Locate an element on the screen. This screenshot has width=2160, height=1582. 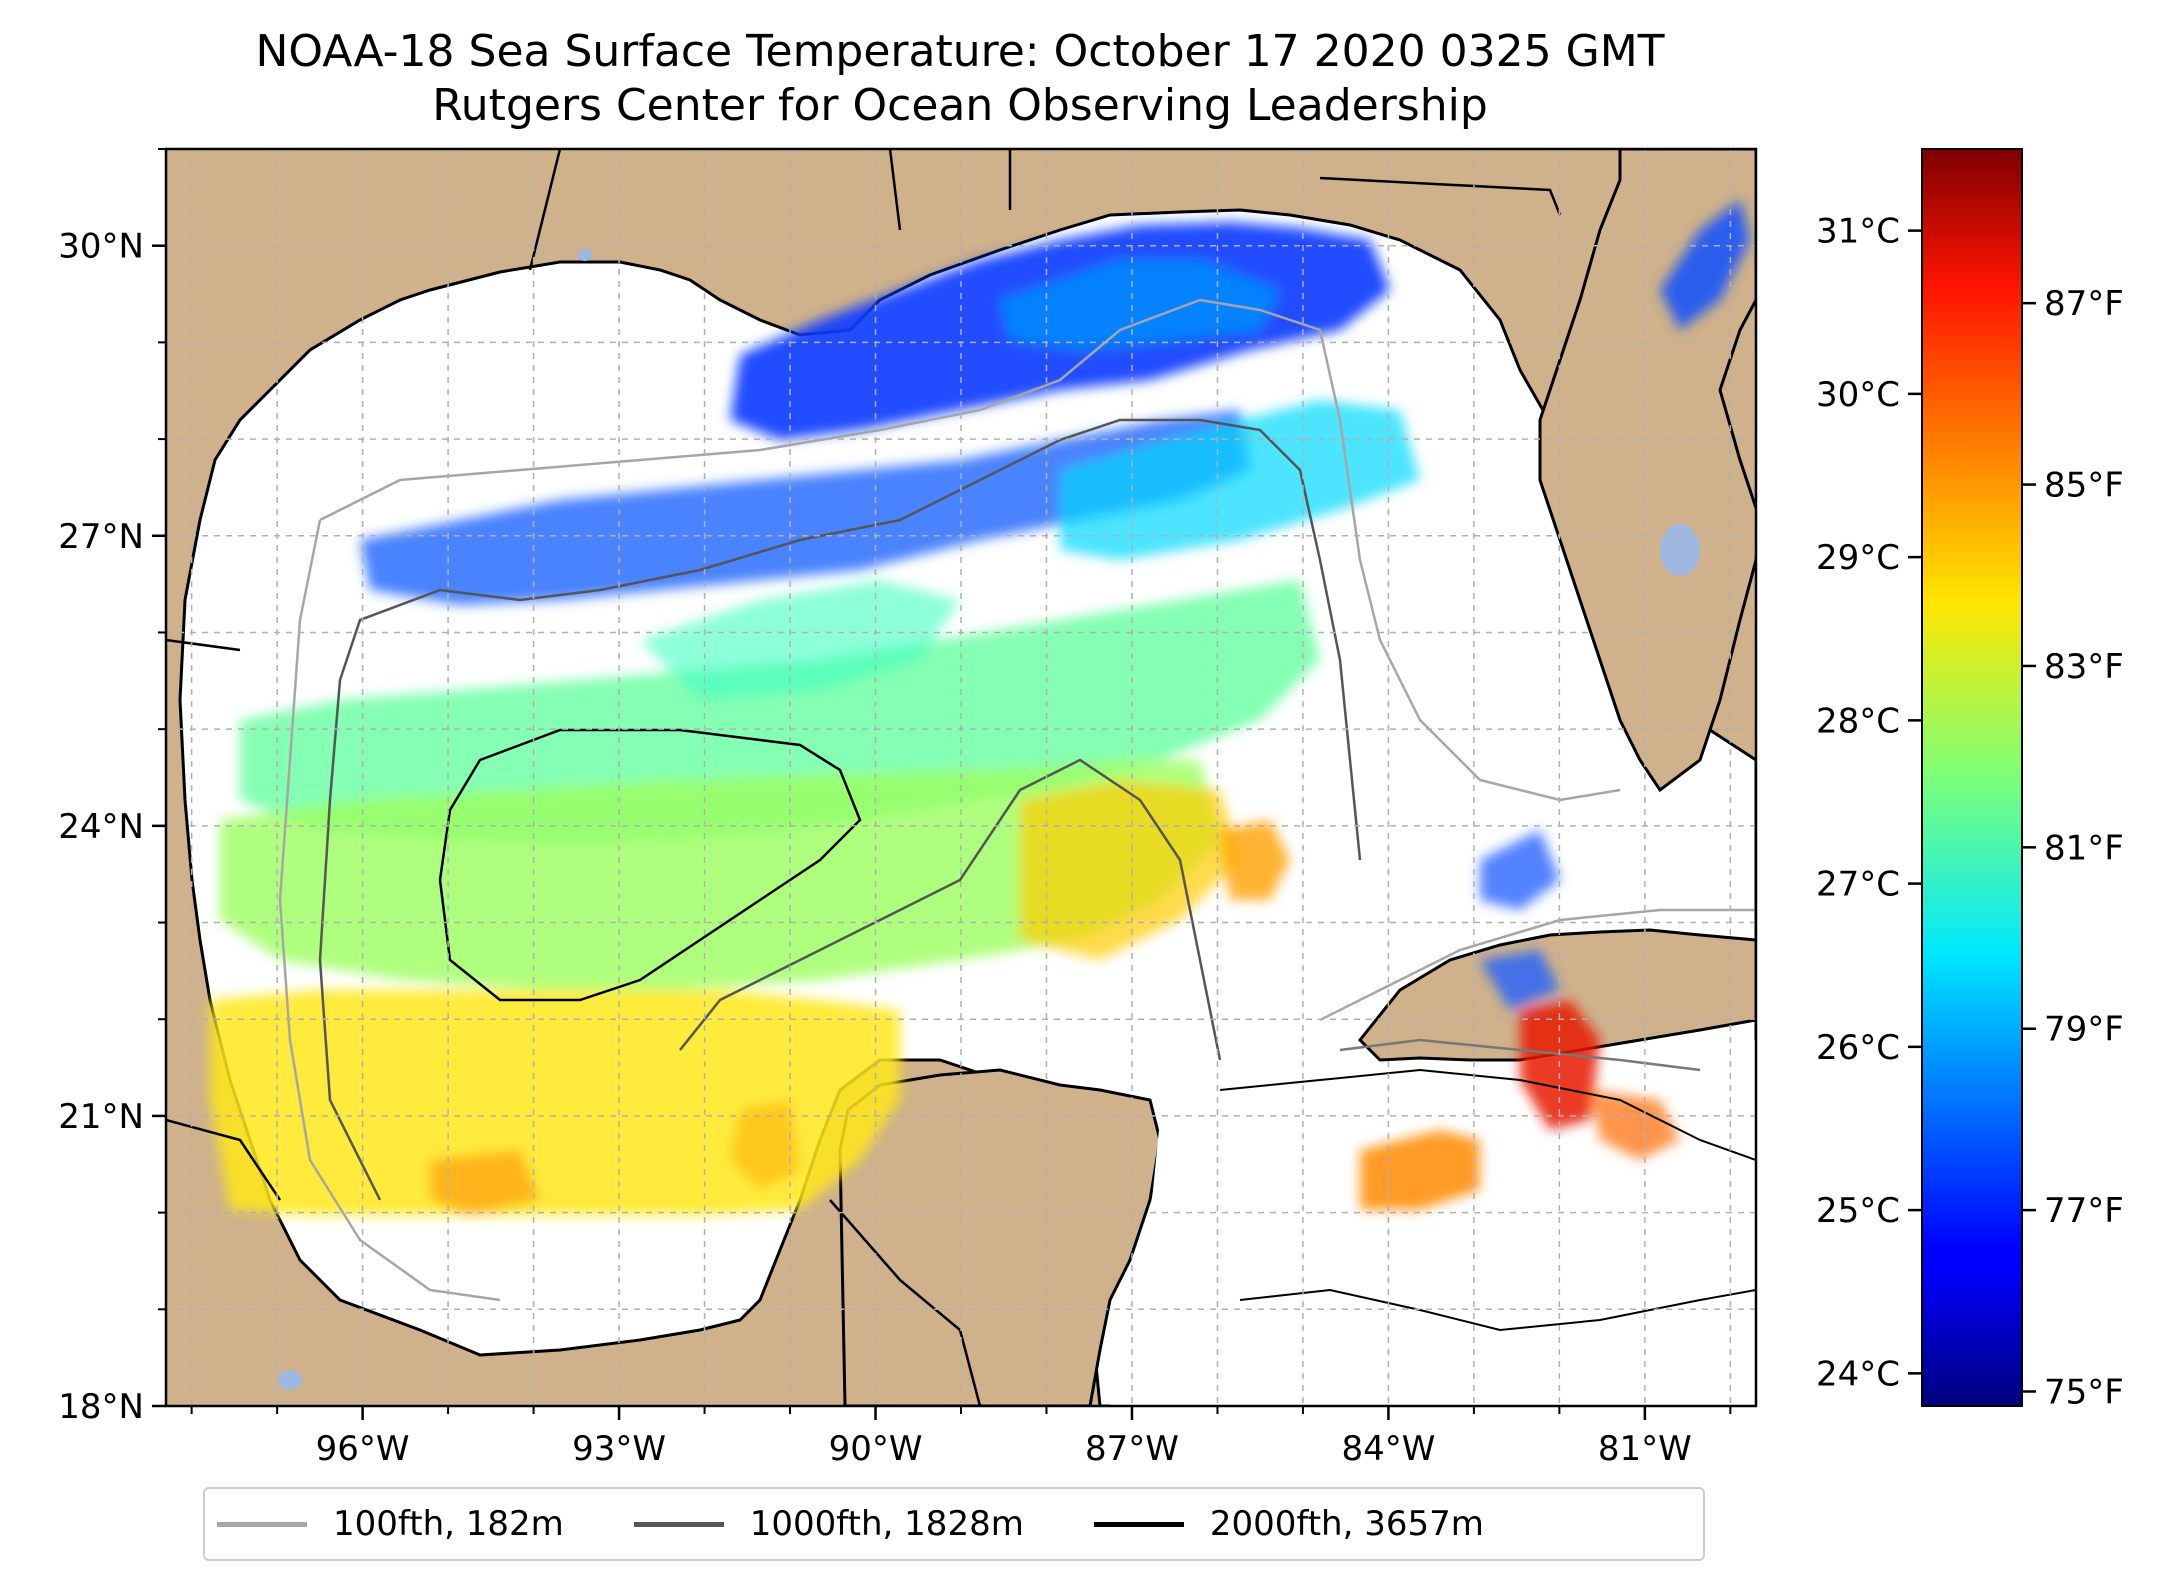
lat-tick-label: 30°N is located at coordinates (101, 247).